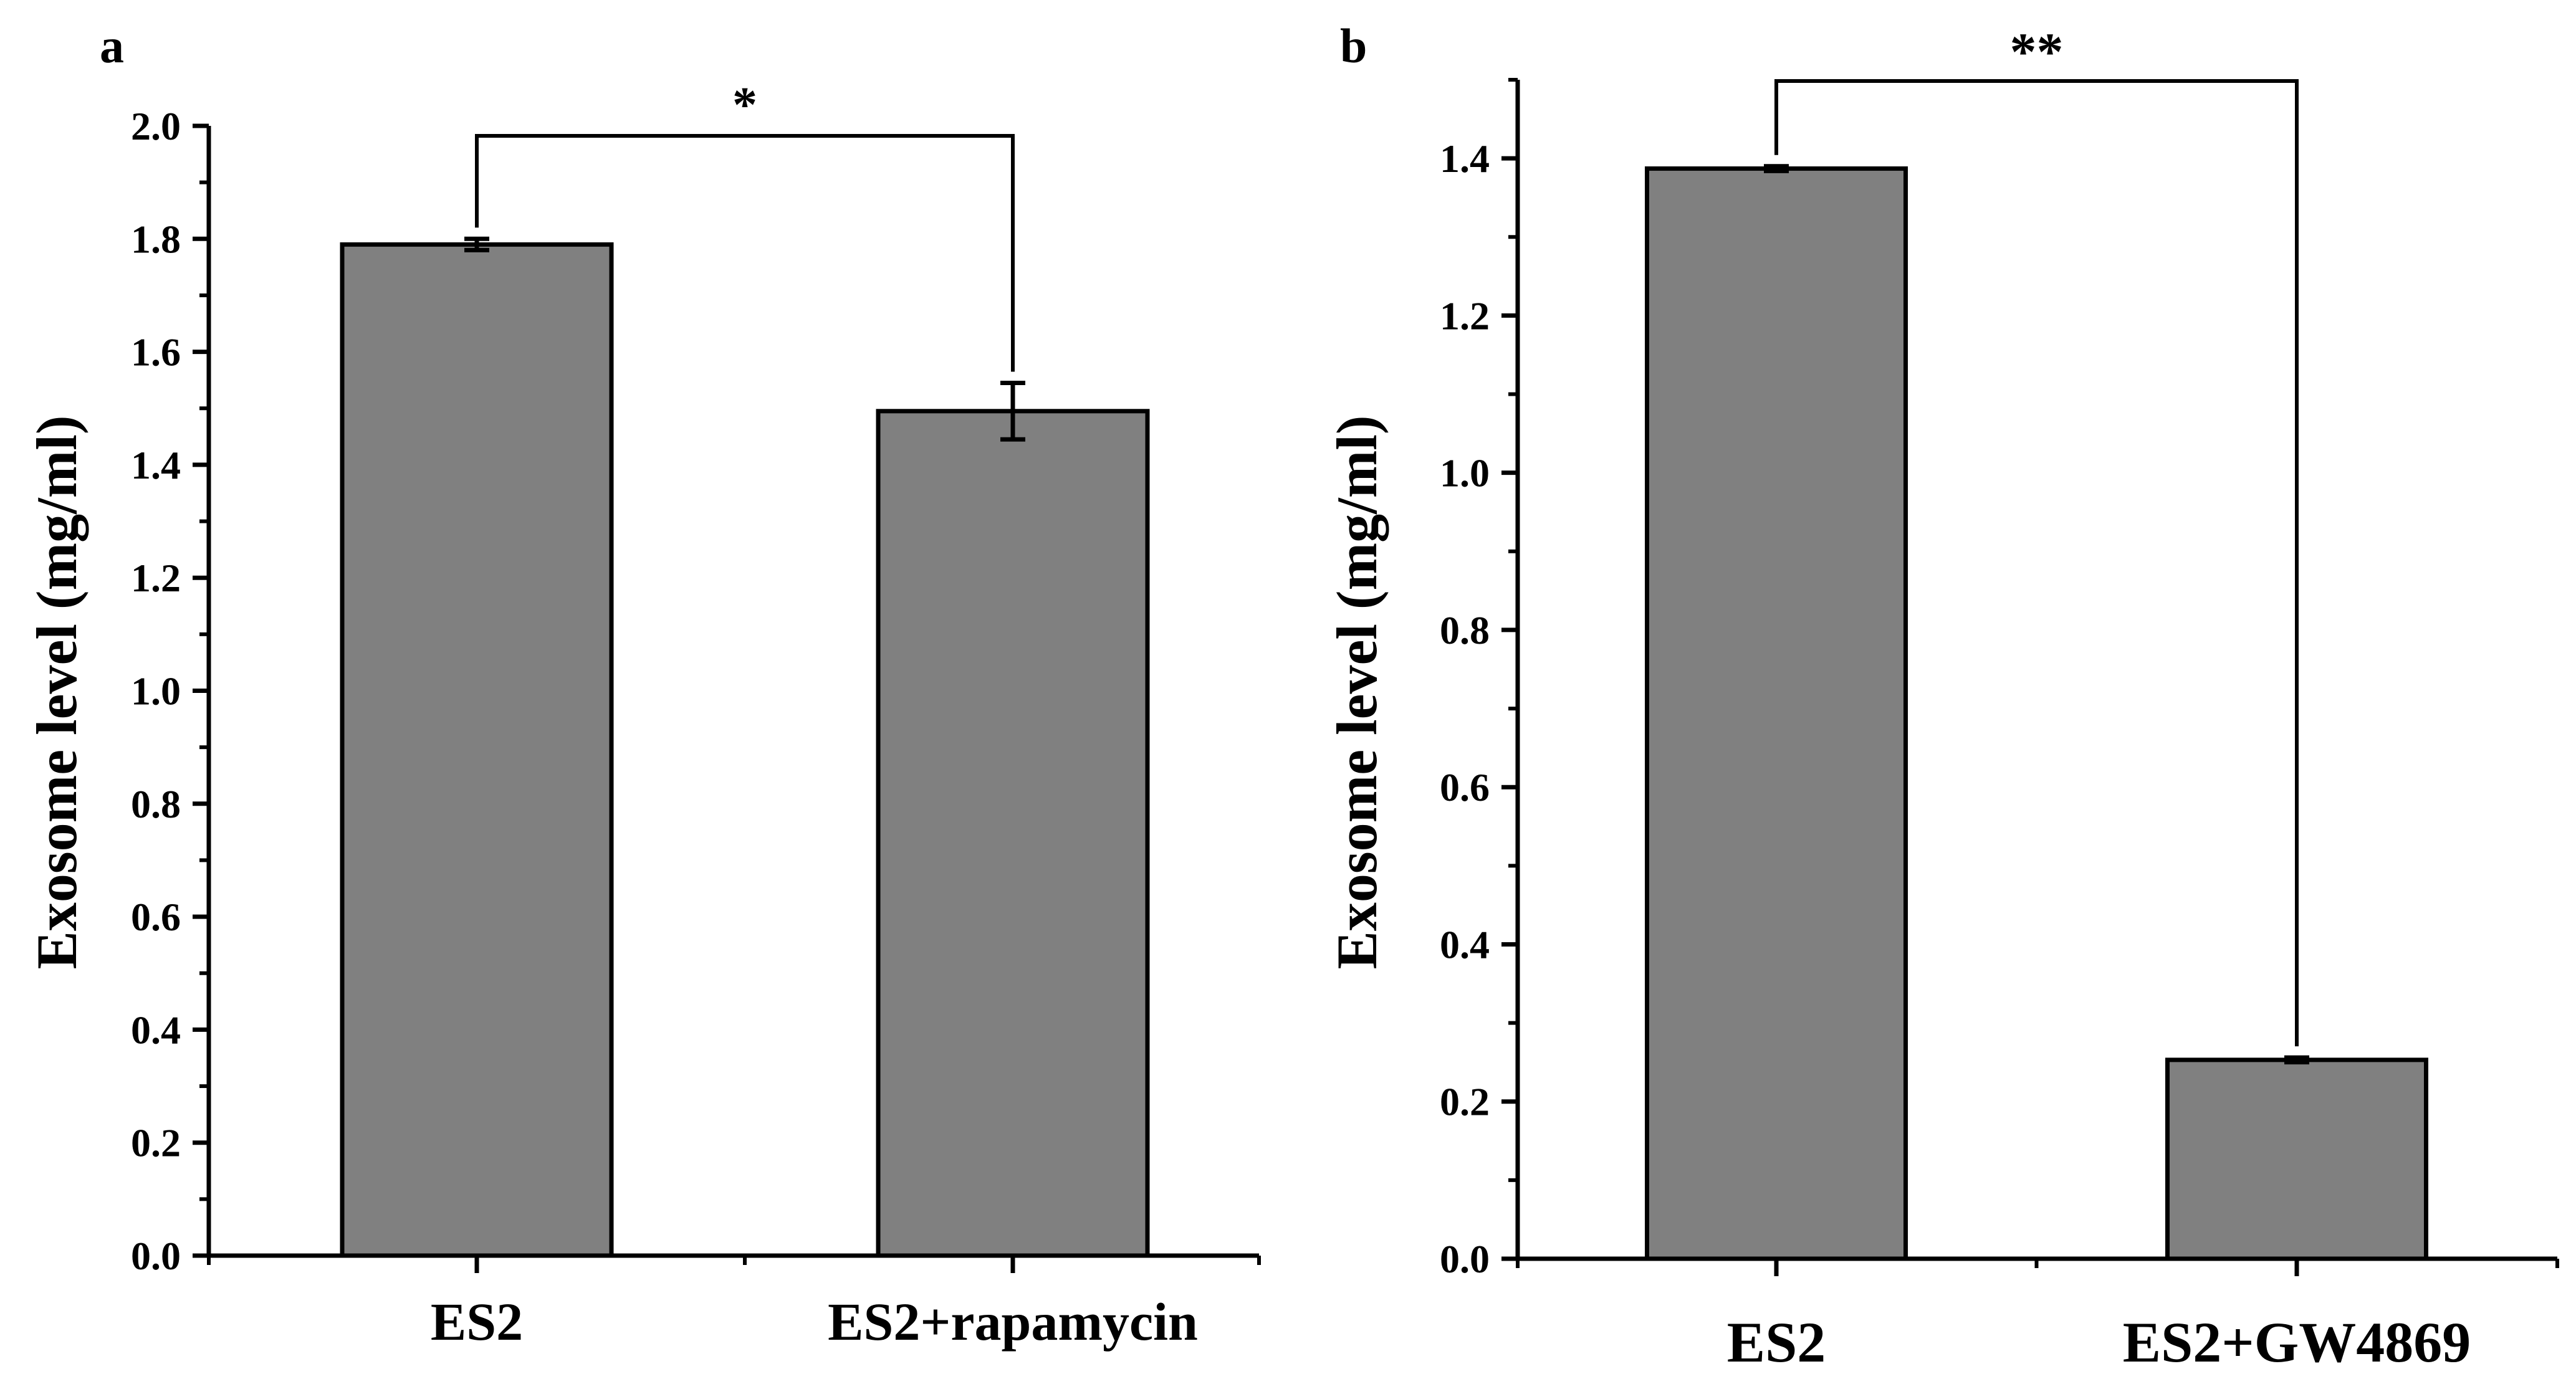 The height and width of the screenshot is (1379, 2576). I want to click on y-tick-label-b-2: 0.4, so click(1465, 944).